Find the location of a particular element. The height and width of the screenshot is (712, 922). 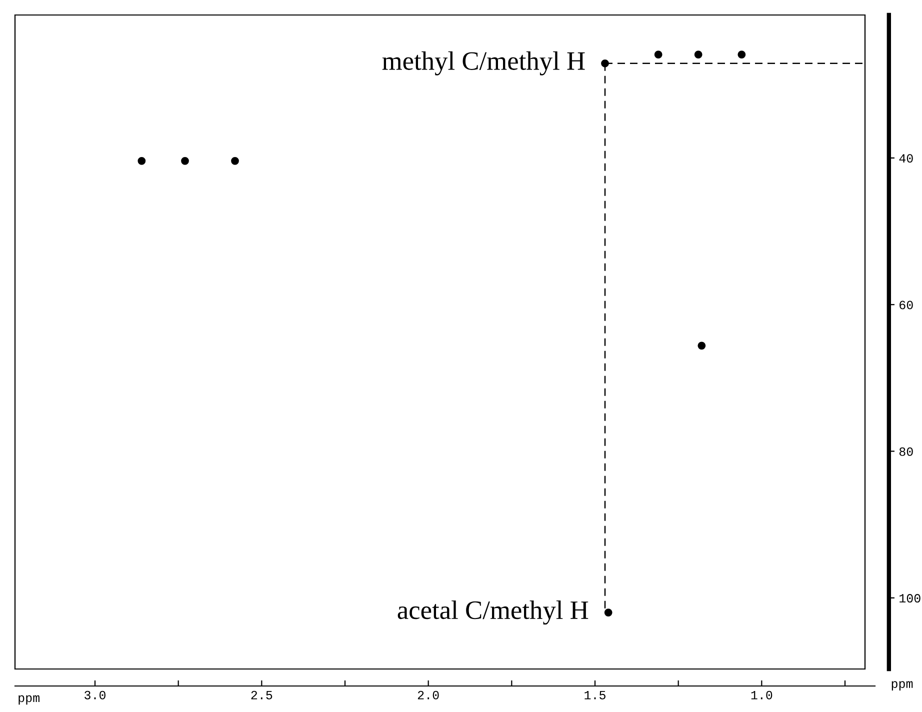

x-tick-label: 1.5 is located at coordinates (595, 695).